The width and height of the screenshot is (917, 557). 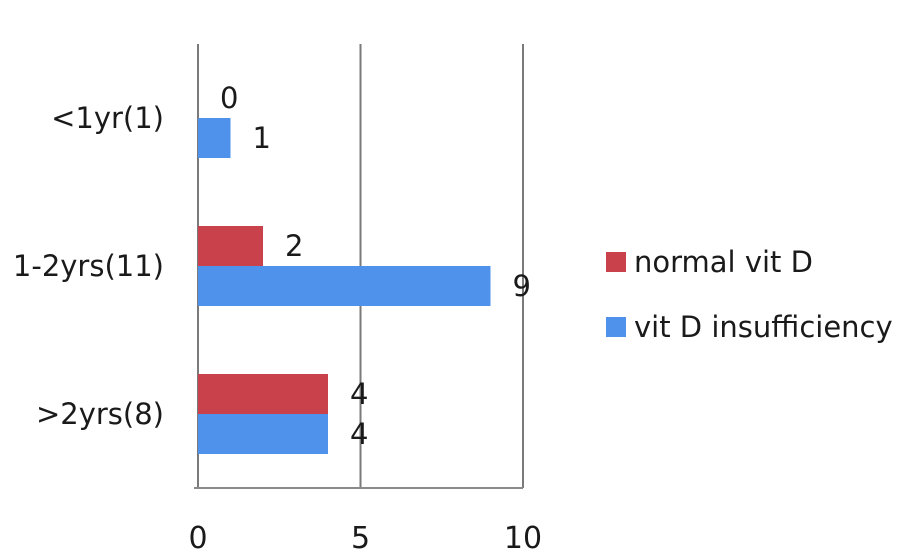 I want to click on legend: normal vit D vit D insufficiency, so click(x=749, y=294).